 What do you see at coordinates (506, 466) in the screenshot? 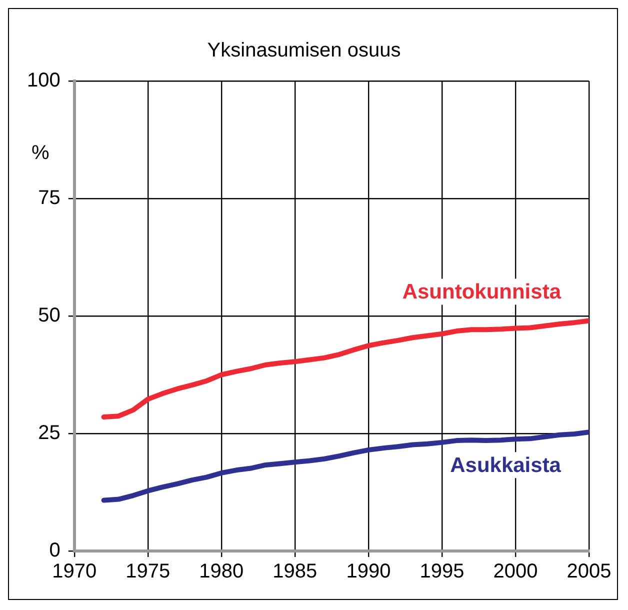
I see `series-label: Asukkaista` at bounding box center [506, 466].